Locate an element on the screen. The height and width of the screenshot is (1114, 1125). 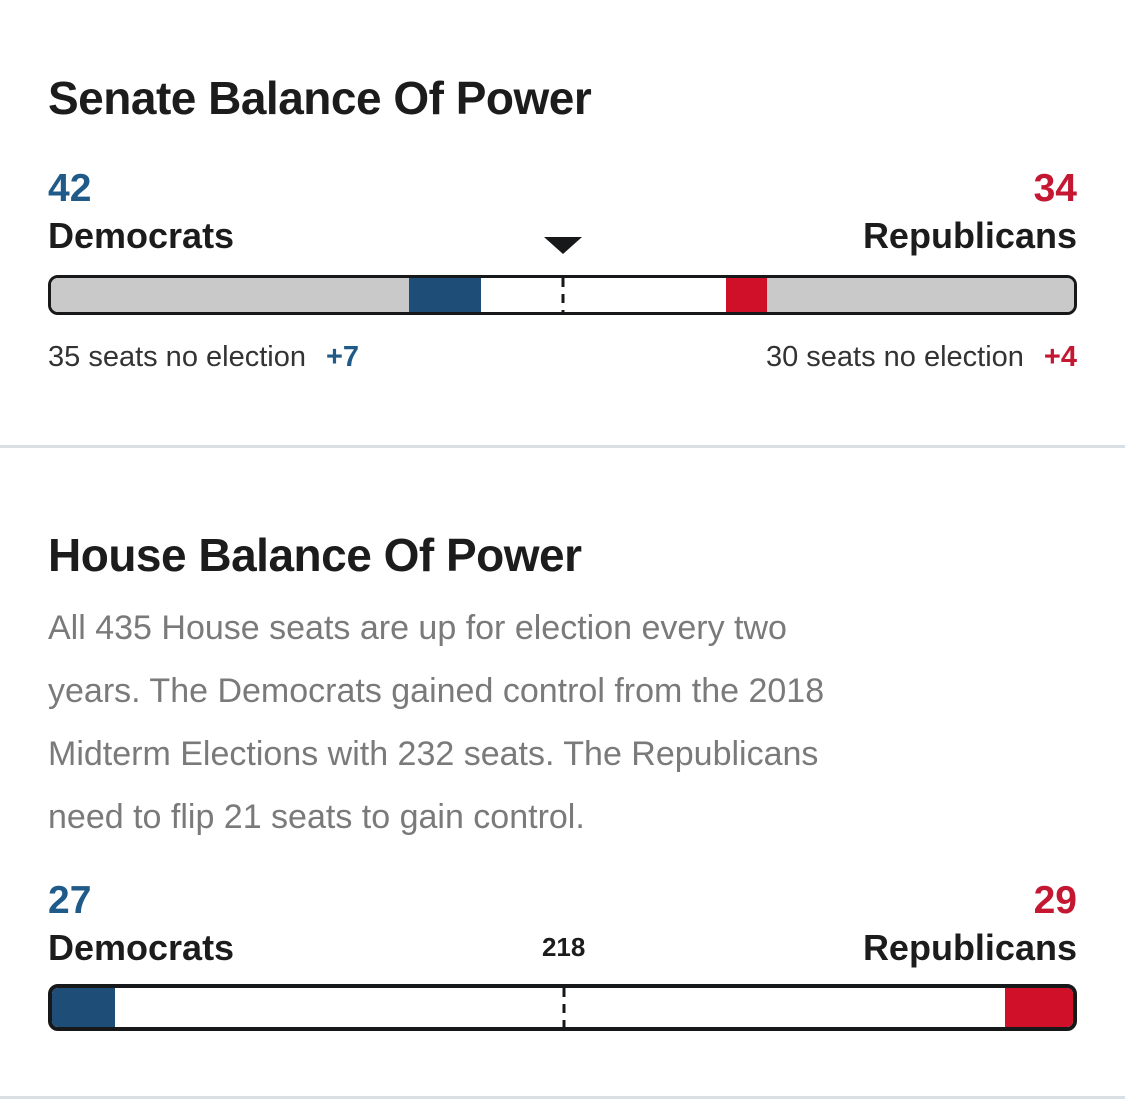
house-democrats-label-group: 27 Democrats is located at coordinates (141, 924).